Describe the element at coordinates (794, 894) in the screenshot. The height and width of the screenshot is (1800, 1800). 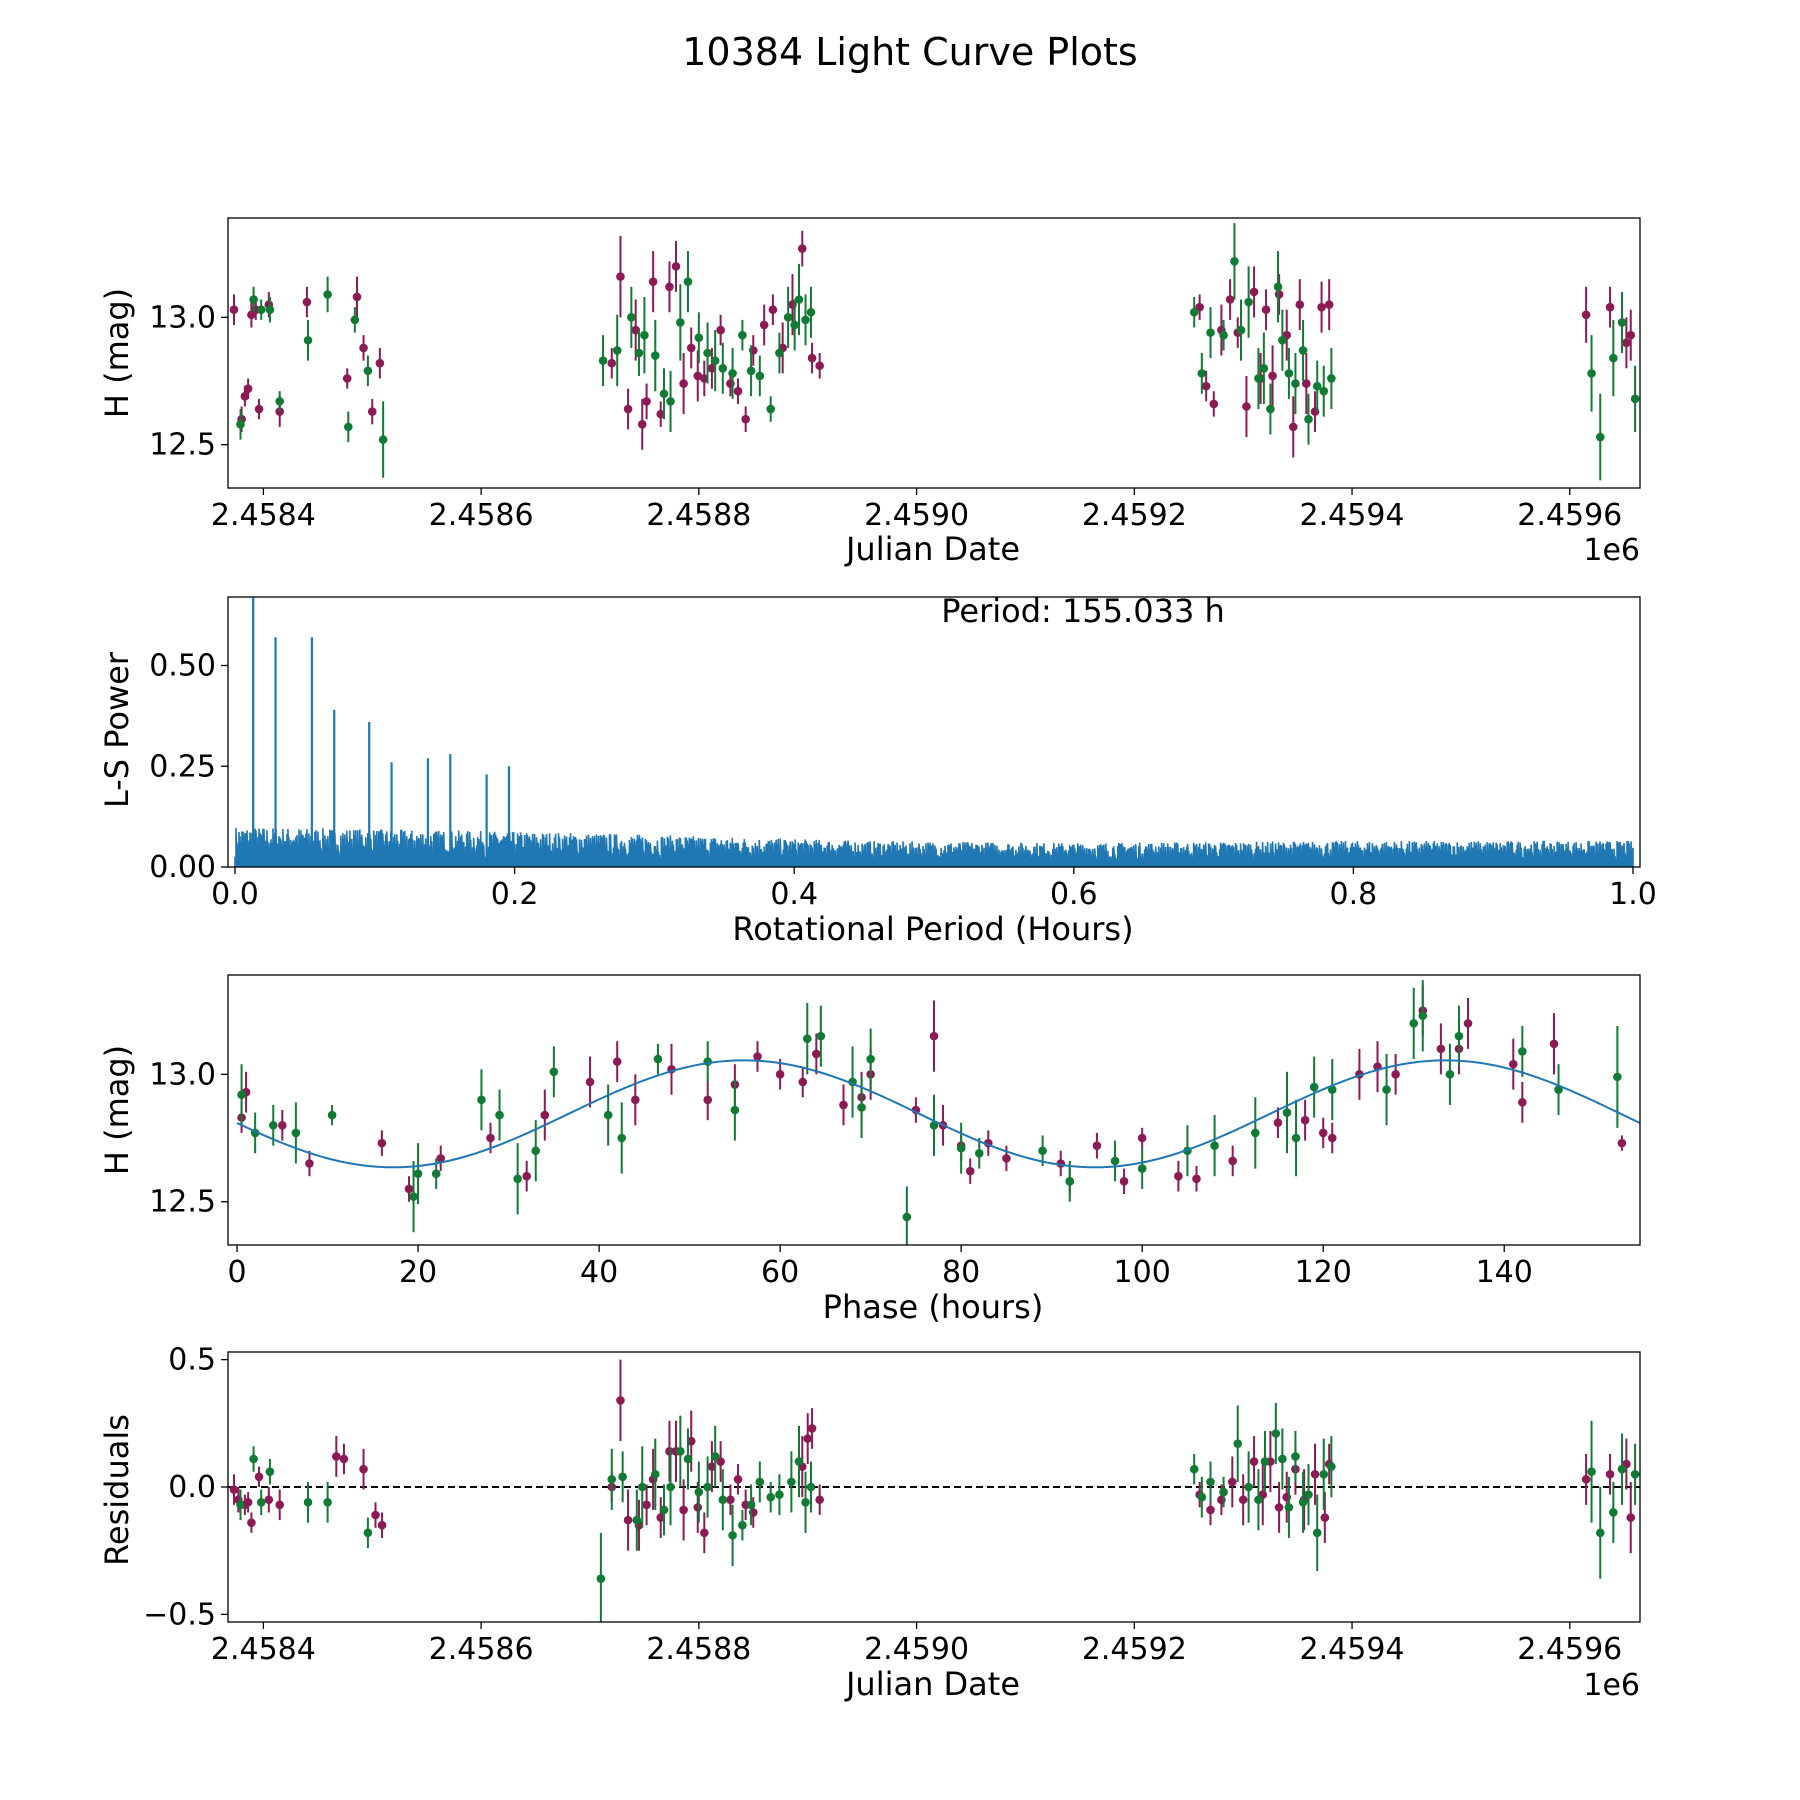
I see `panel-periodogram-xtick-label: 0.4` at that location.